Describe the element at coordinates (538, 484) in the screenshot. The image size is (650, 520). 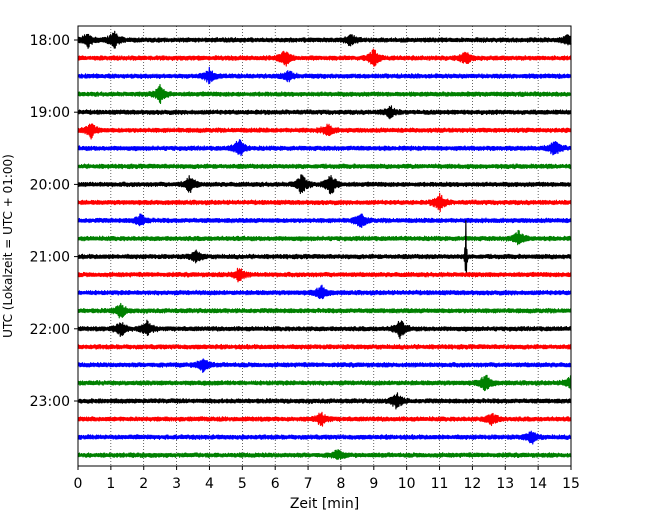
I see `x-tick-label: 14` at that location.